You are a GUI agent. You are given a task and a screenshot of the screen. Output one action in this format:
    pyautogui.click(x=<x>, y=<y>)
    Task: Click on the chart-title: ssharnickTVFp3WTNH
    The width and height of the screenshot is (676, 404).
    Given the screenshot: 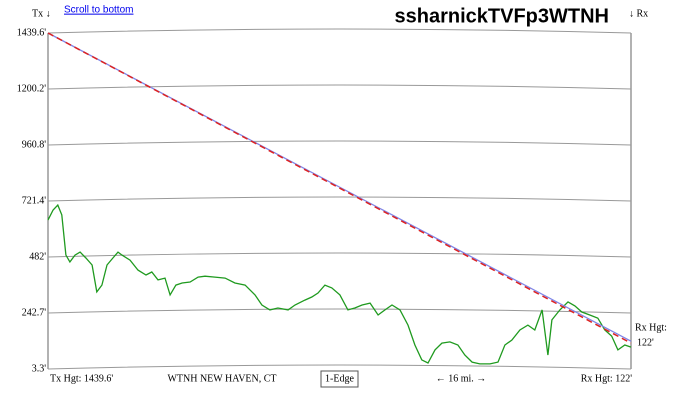 What is the action you would take?
    pyautogui.click(x=502, y=16)
    